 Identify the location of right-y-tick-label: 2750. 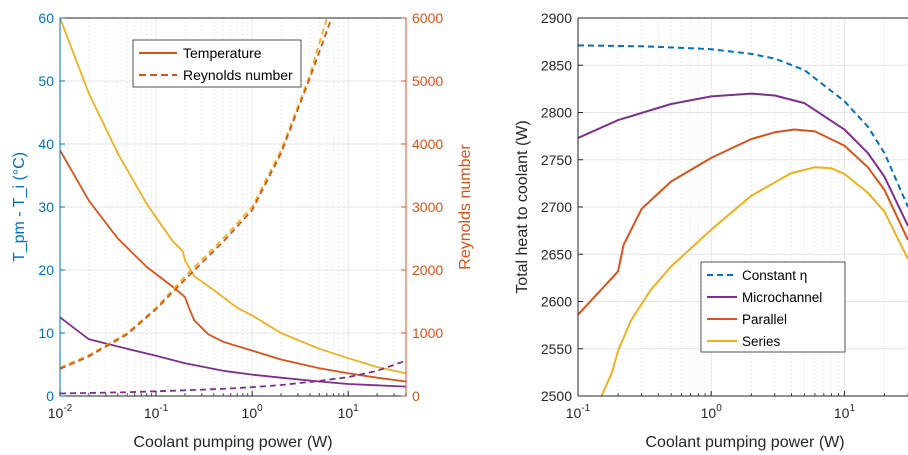
(556, 160).